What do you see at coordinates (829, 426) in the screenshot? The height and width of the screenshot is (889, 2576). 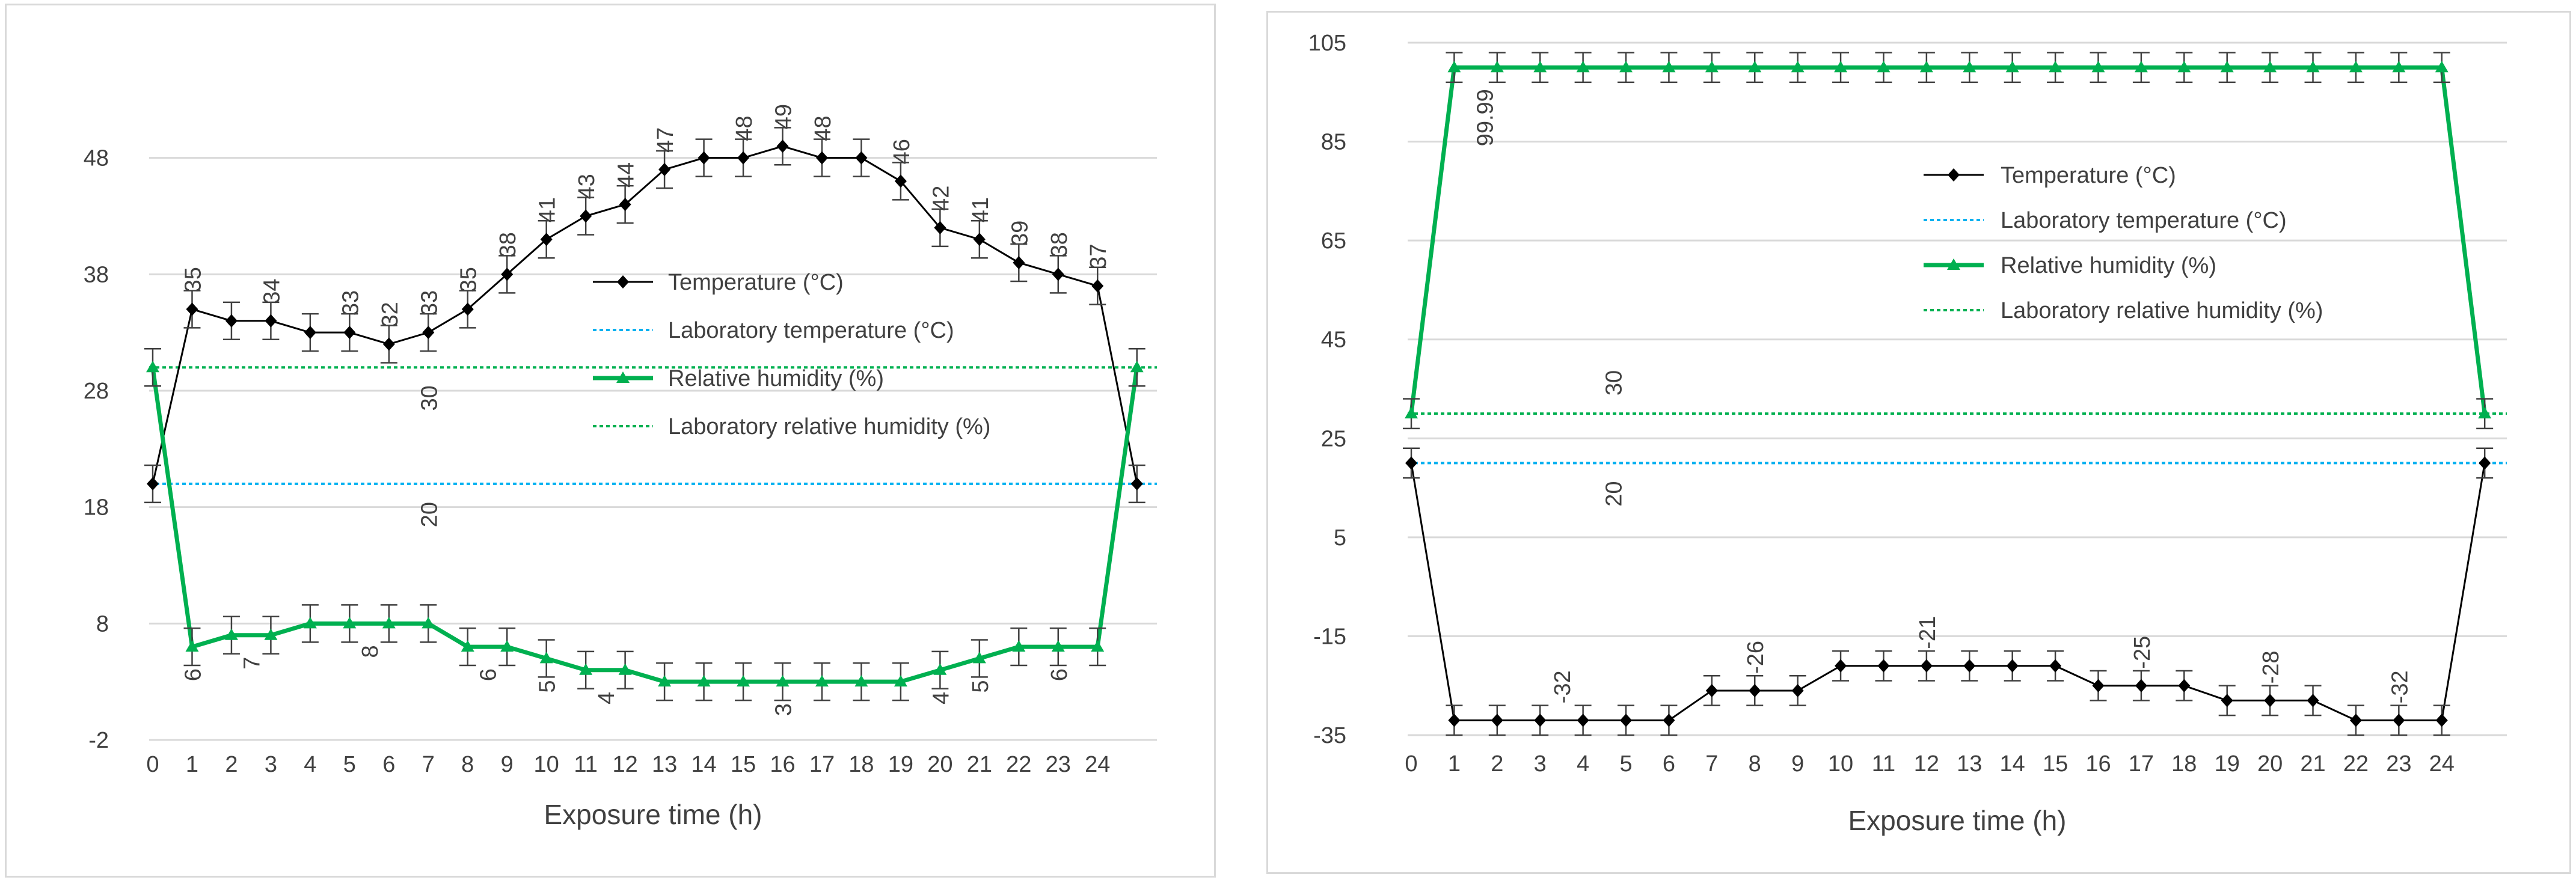 I see `c0-legend-label: Laboratory relative humidity (%)` at bounding box center [829, 426].